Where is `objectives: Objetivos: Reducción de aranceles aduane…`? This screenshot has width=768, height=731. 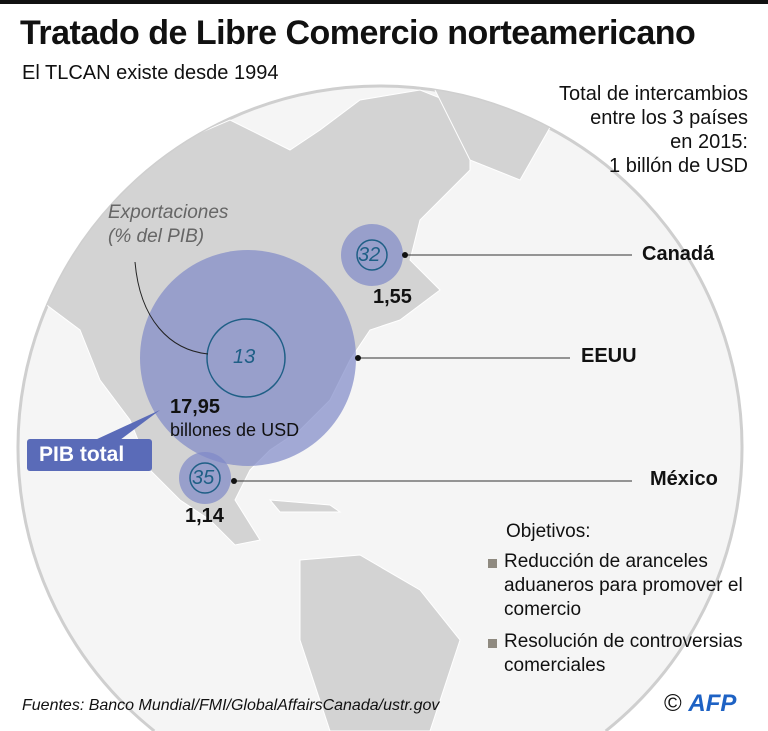
objectives: Objetivos: Reducción de aranceles aduane… is located at coordinates (627, 603).